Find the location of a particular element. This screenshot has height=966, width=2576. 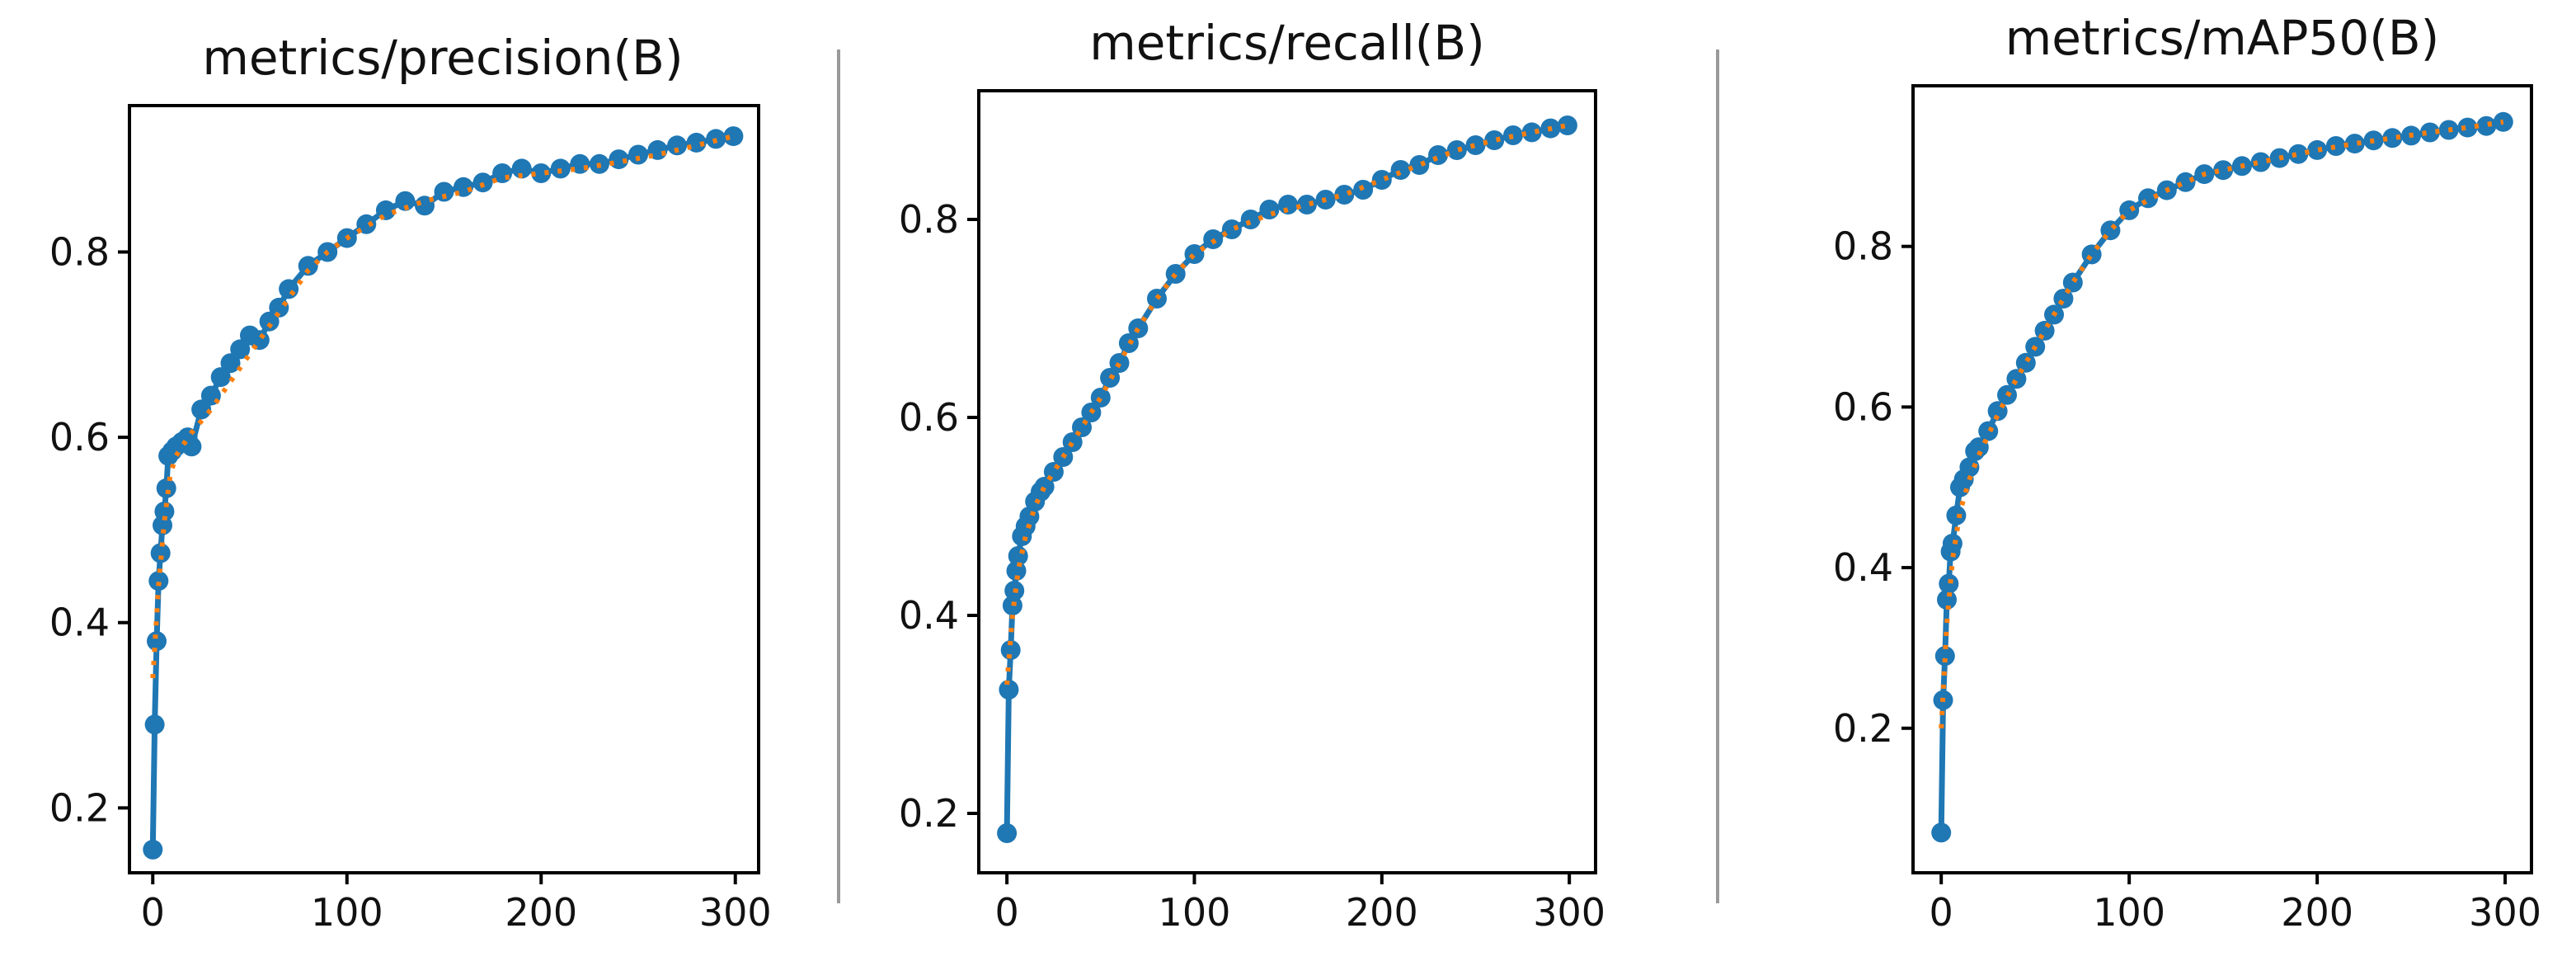

chart-title: metrics/precision(B) is located at coordinates (442, 58).